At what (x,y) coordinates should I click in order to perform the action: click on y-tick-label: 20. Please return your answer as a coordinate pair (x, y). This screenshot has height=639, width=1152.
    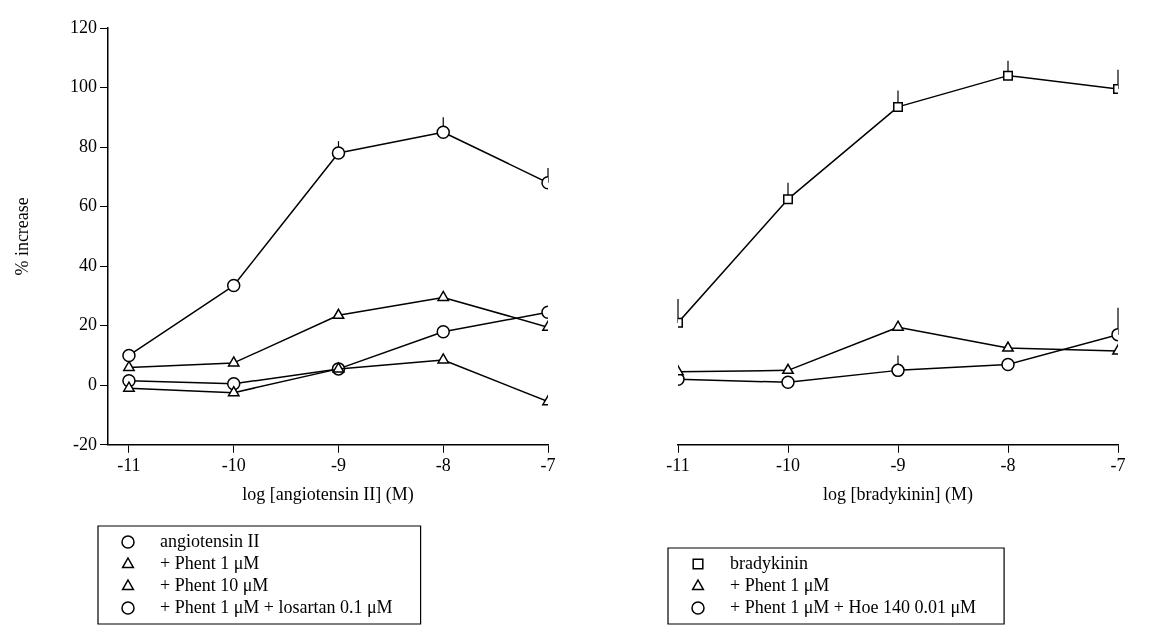
    Looking at the image, I should click on (88, 324).